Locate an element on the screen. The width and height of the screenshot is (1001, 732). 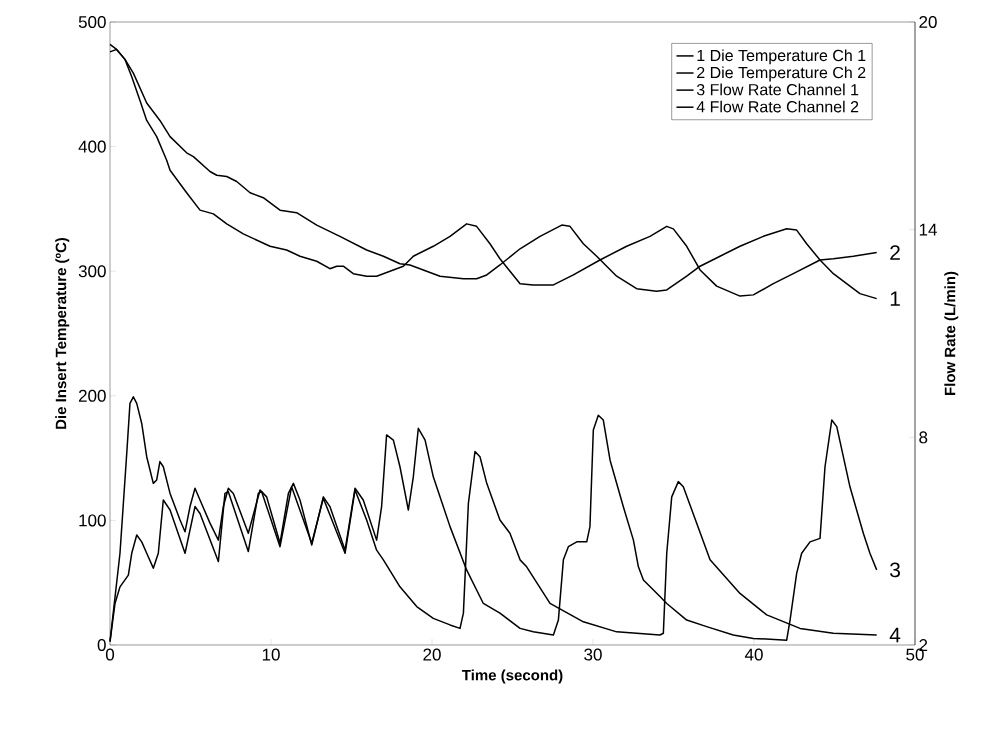
y-tick-label: 300 is located at coordinates (92, 271).